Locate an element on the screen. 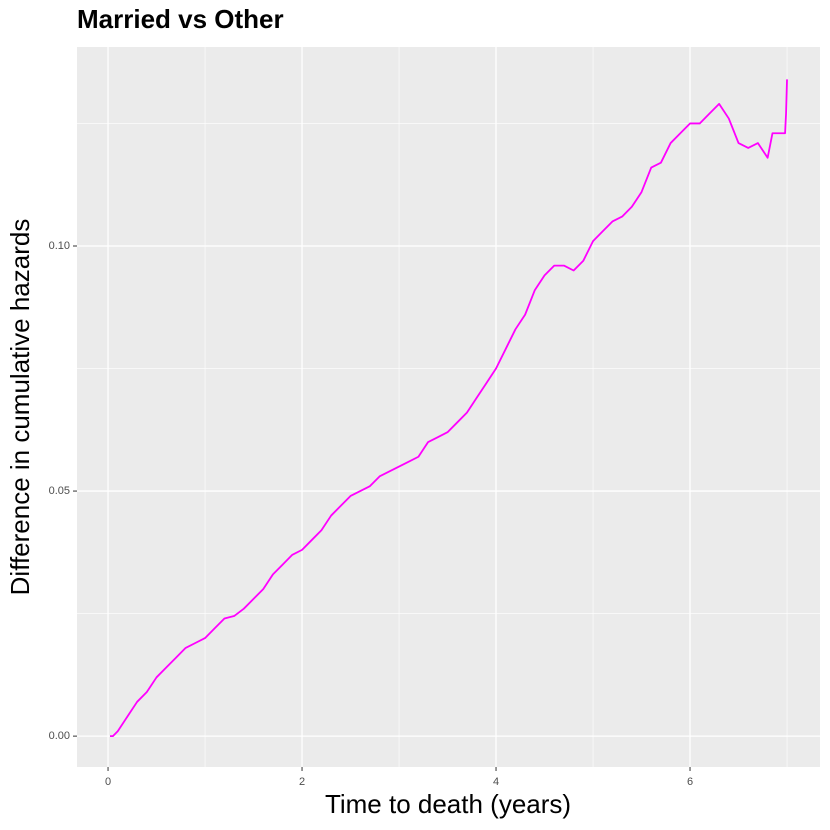 This screenshot has width=830, height=830. y-tick-label: 0.00 is located at coordinates (59, 736).